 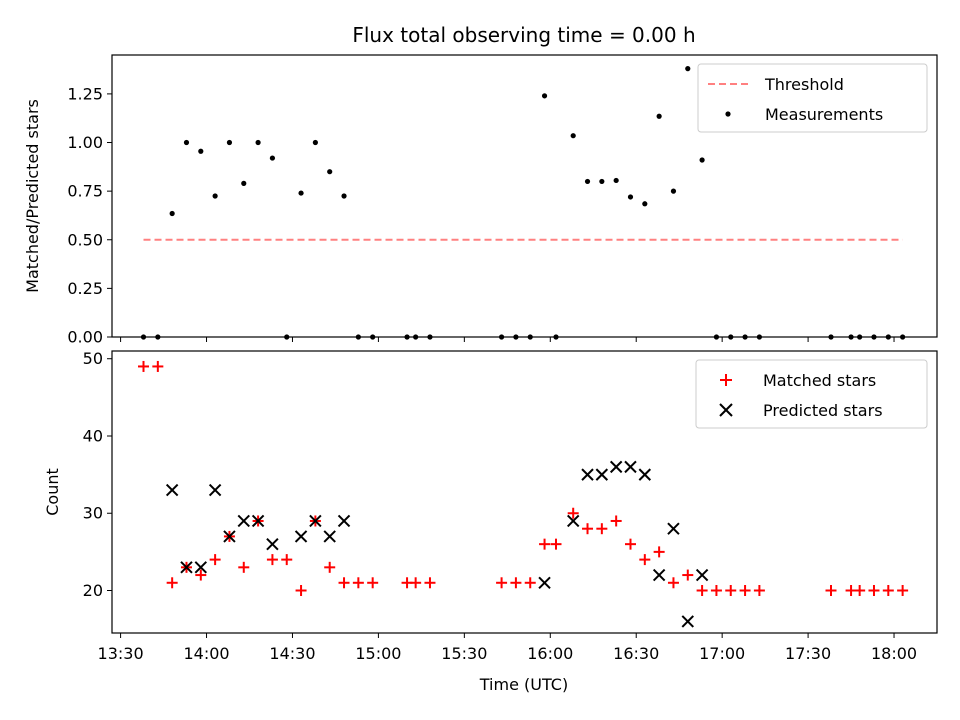 I want to click on x-tick-label: 18:00, so click(x=894, y=653).